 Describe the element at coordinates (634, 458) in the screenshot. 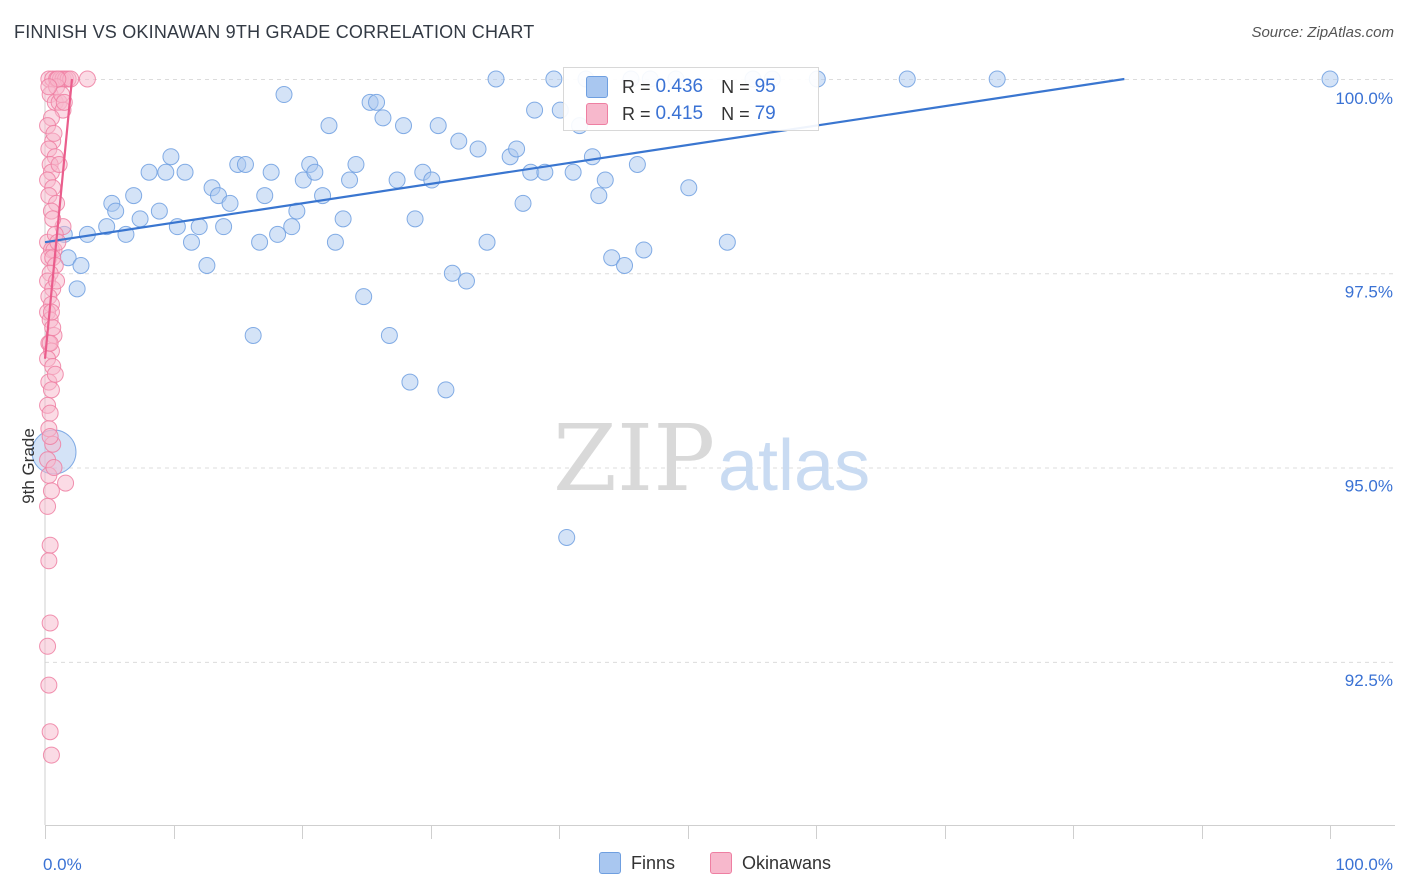

I see `watermark-zip: ZIP` at that location.